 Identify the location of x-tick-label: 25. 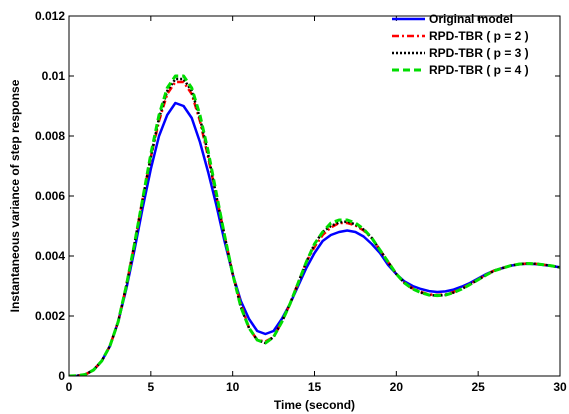
(478, 387).